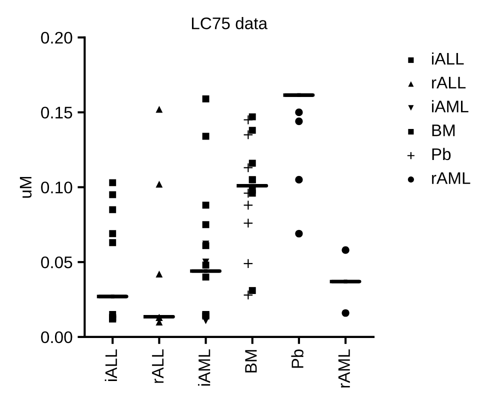 Image resolution: width=498 pixels, height=416 pixels. I want to click on y-tick-label: 0.15, so click(56, 112).